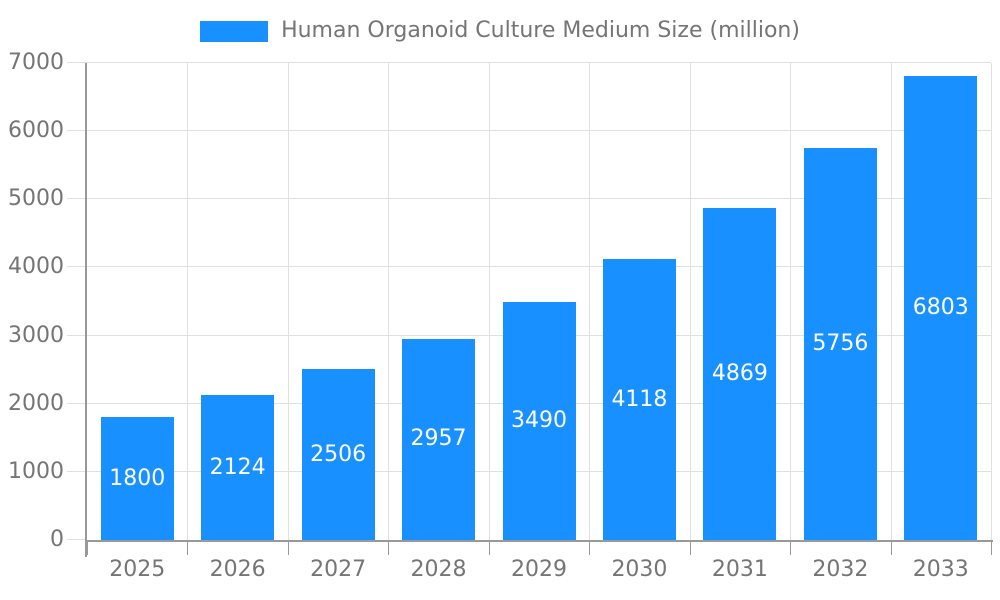  I want to click on x-axis-label: 2026, so click(237, 569).